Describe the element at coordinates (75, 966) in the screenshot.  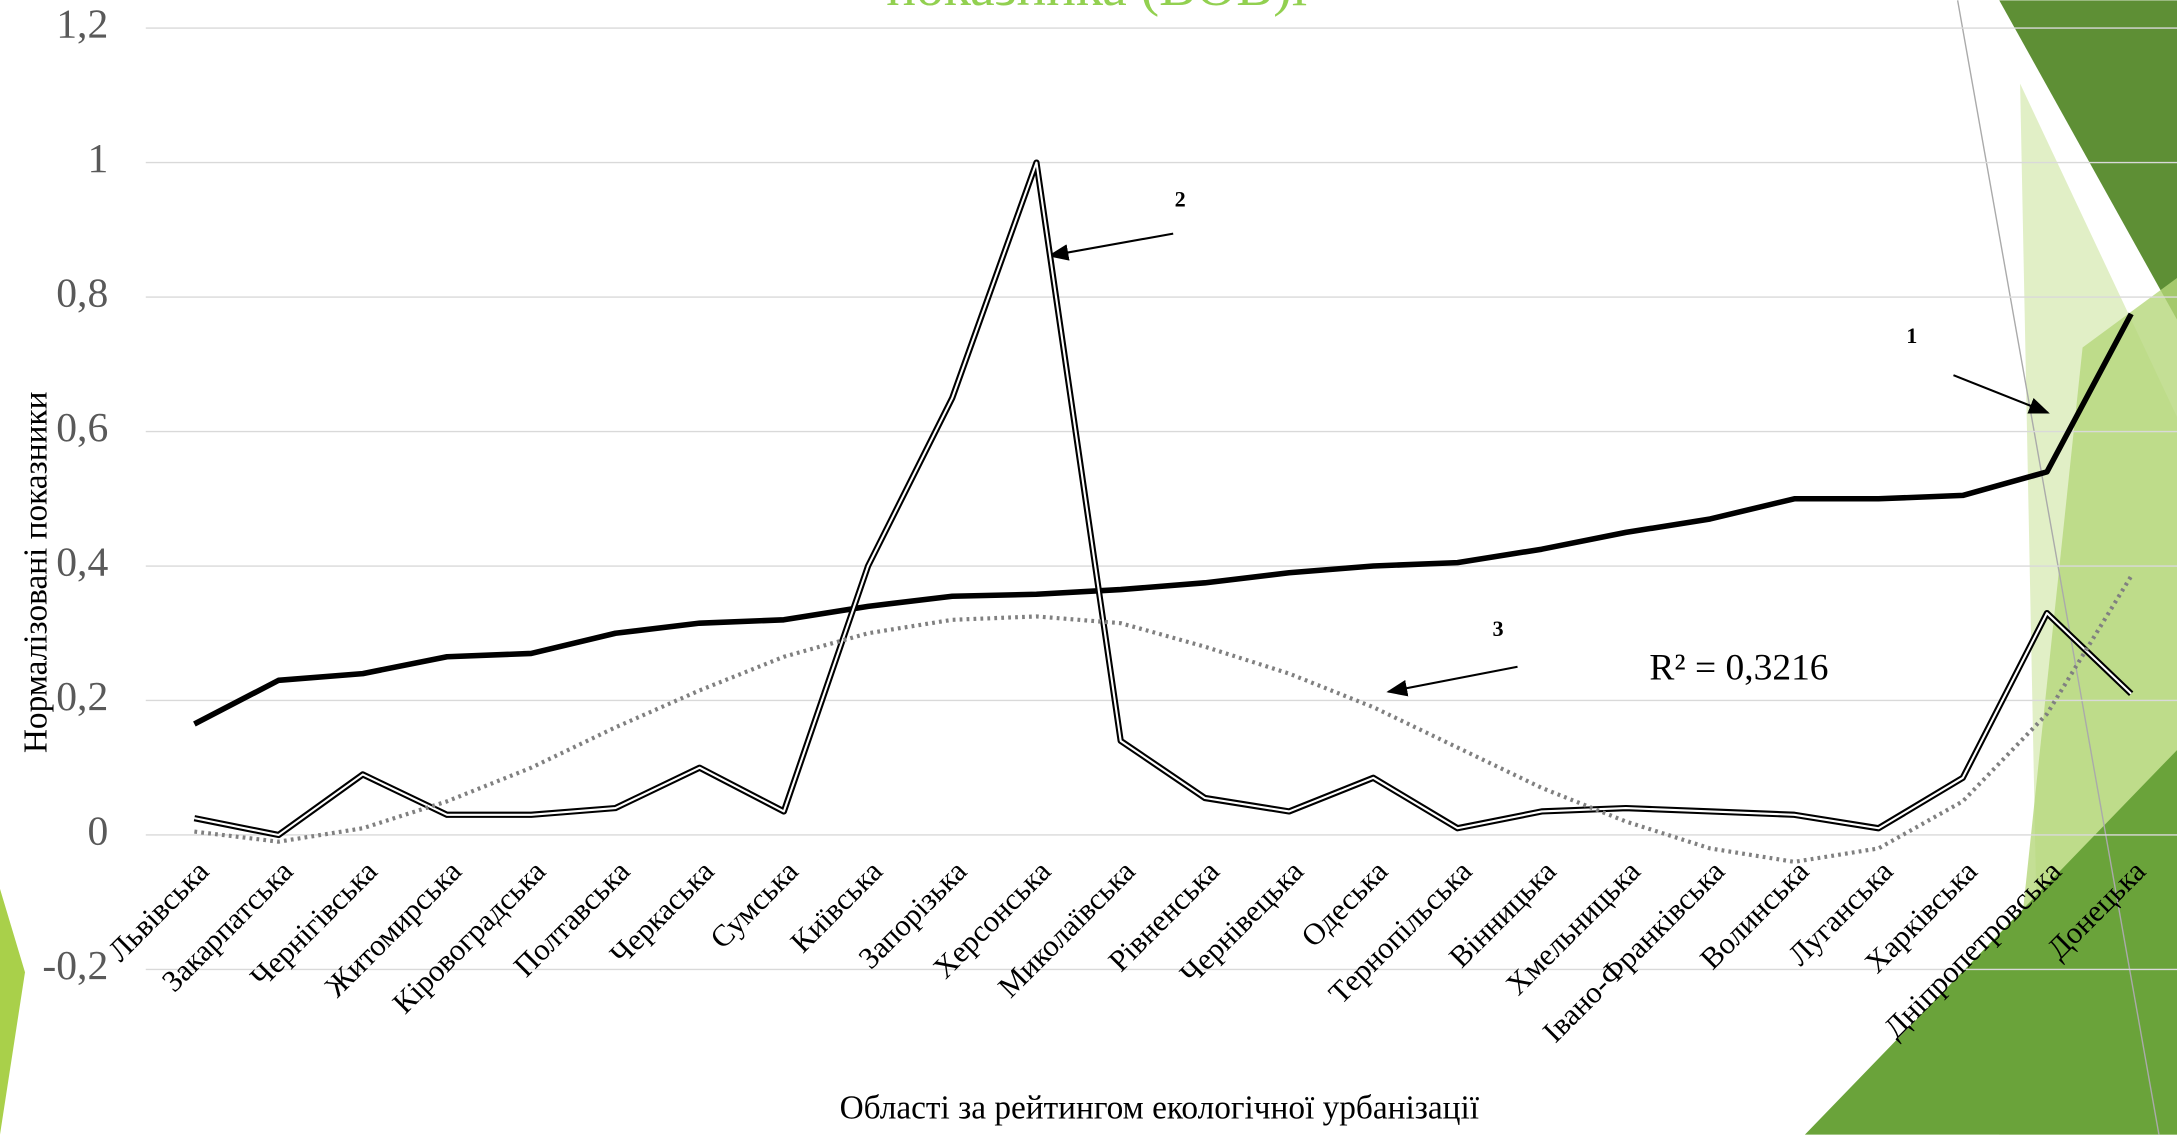
I see `y-tick-label: -0,2` at that location.